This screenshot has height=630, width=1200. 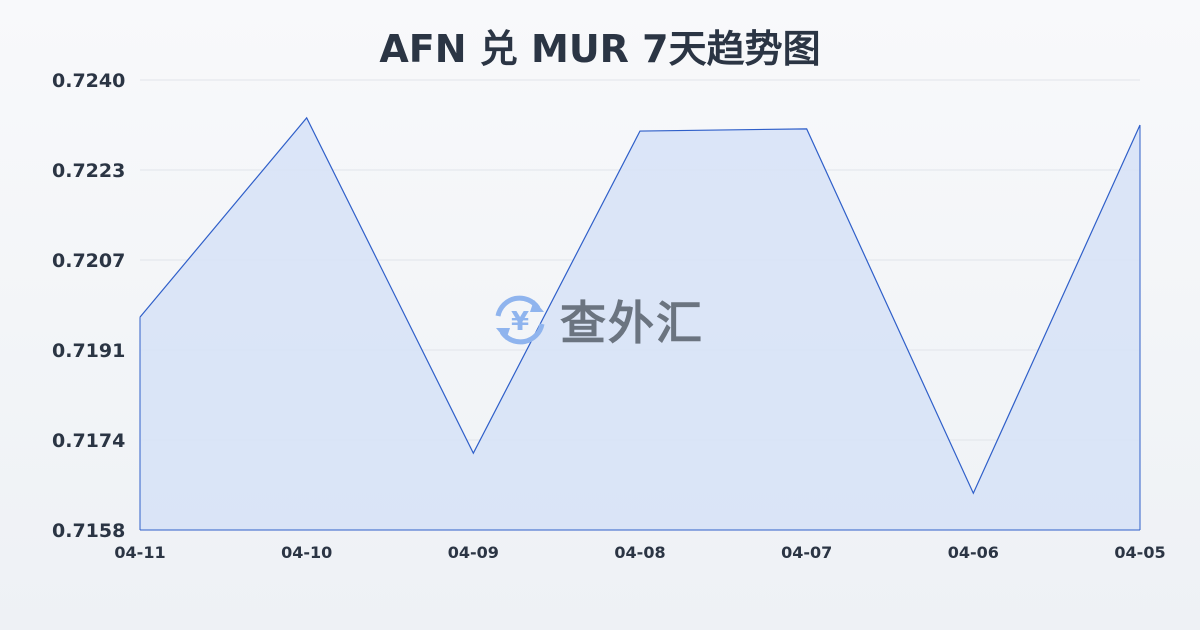 I want to click on y-tick-label: 0.7223, so click(x=88, y=171).